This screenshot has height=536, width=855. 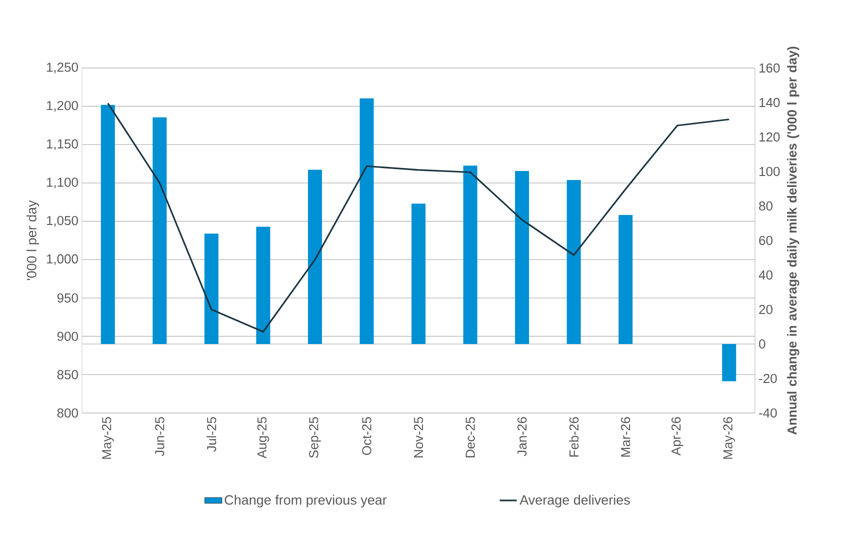 I want to click on y2-tick-label: -40, so click(x=768, y=413).